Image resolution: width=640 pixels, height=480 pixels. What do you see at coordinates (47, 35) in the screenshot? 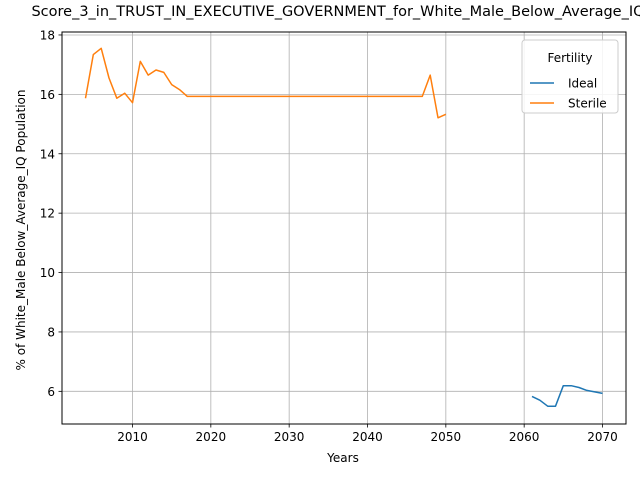
I see `y-tick-label: 18` at bounding box center [47, 35].